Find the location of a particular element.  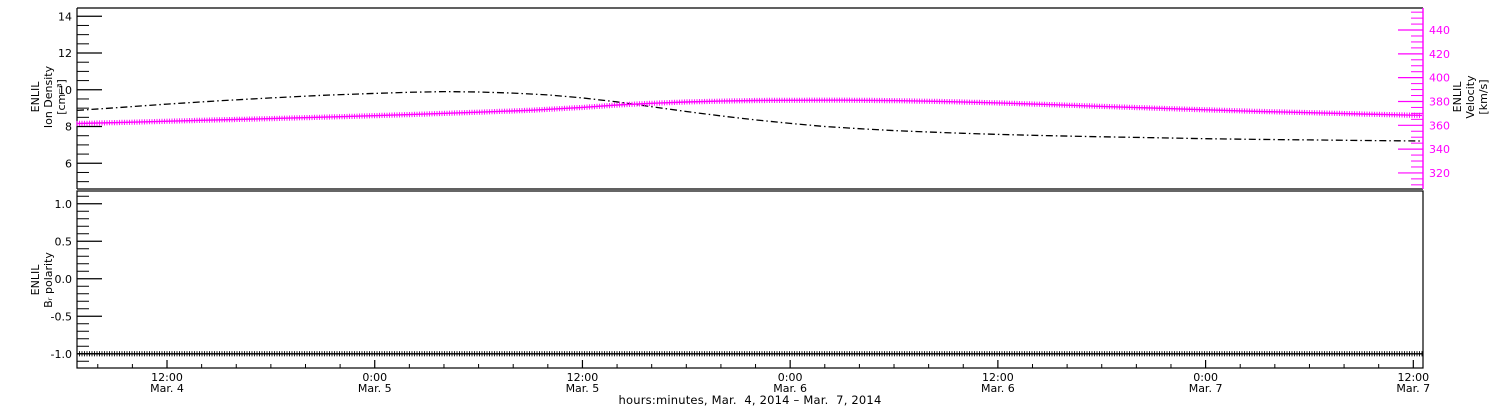

right-tick-label: 340 is located at coordinates (1439, 149).